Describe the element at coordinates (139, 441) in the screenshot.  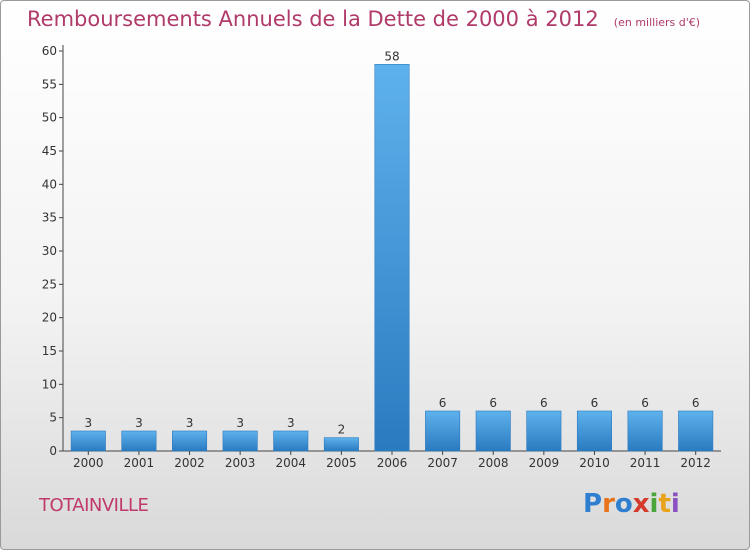
I see `bar-2001` at that location.